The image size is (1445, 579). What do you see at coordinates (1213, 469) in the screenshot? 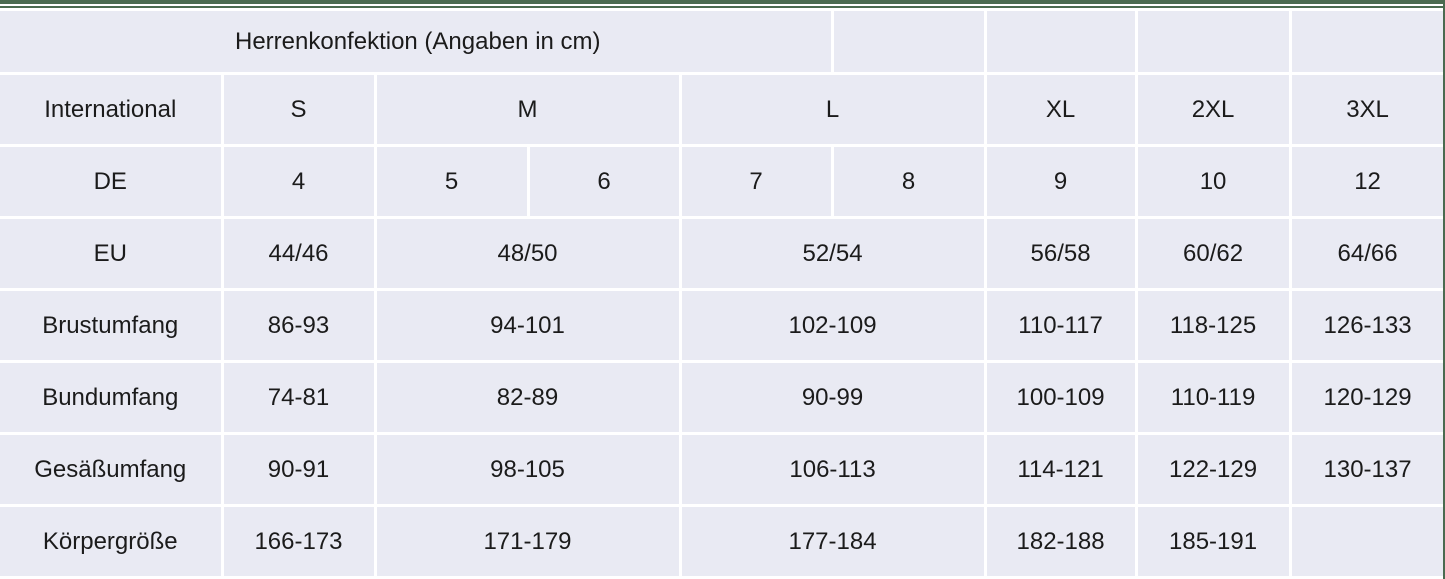
I see `measure-cell: 122-129` at bounding box center [1213, 469].